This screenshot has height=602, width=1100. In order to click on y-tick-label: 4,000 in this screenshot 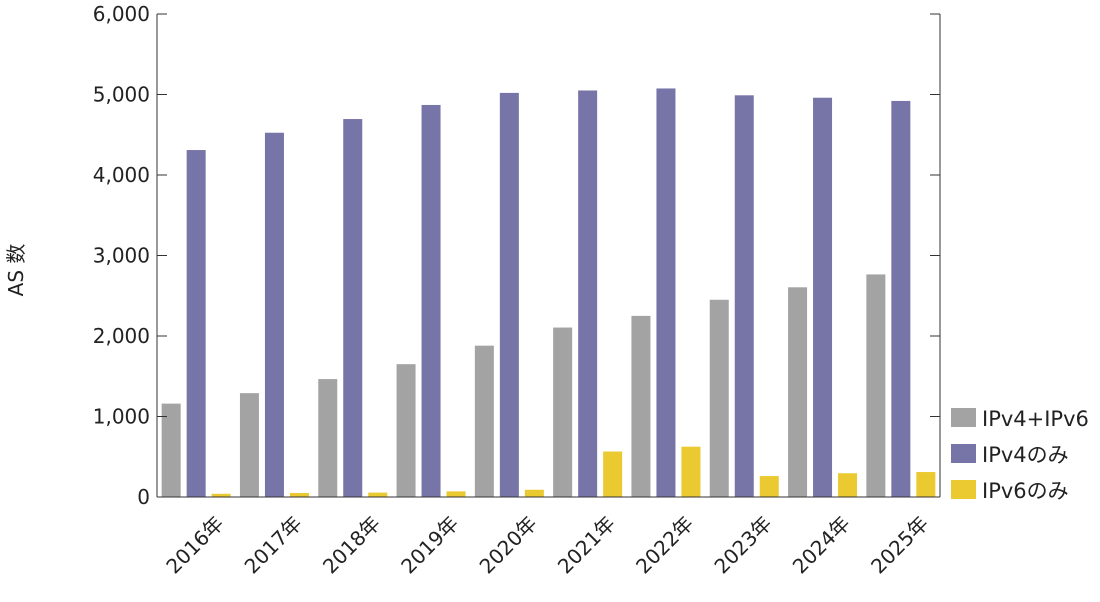, I will do `click(121, 175)`.